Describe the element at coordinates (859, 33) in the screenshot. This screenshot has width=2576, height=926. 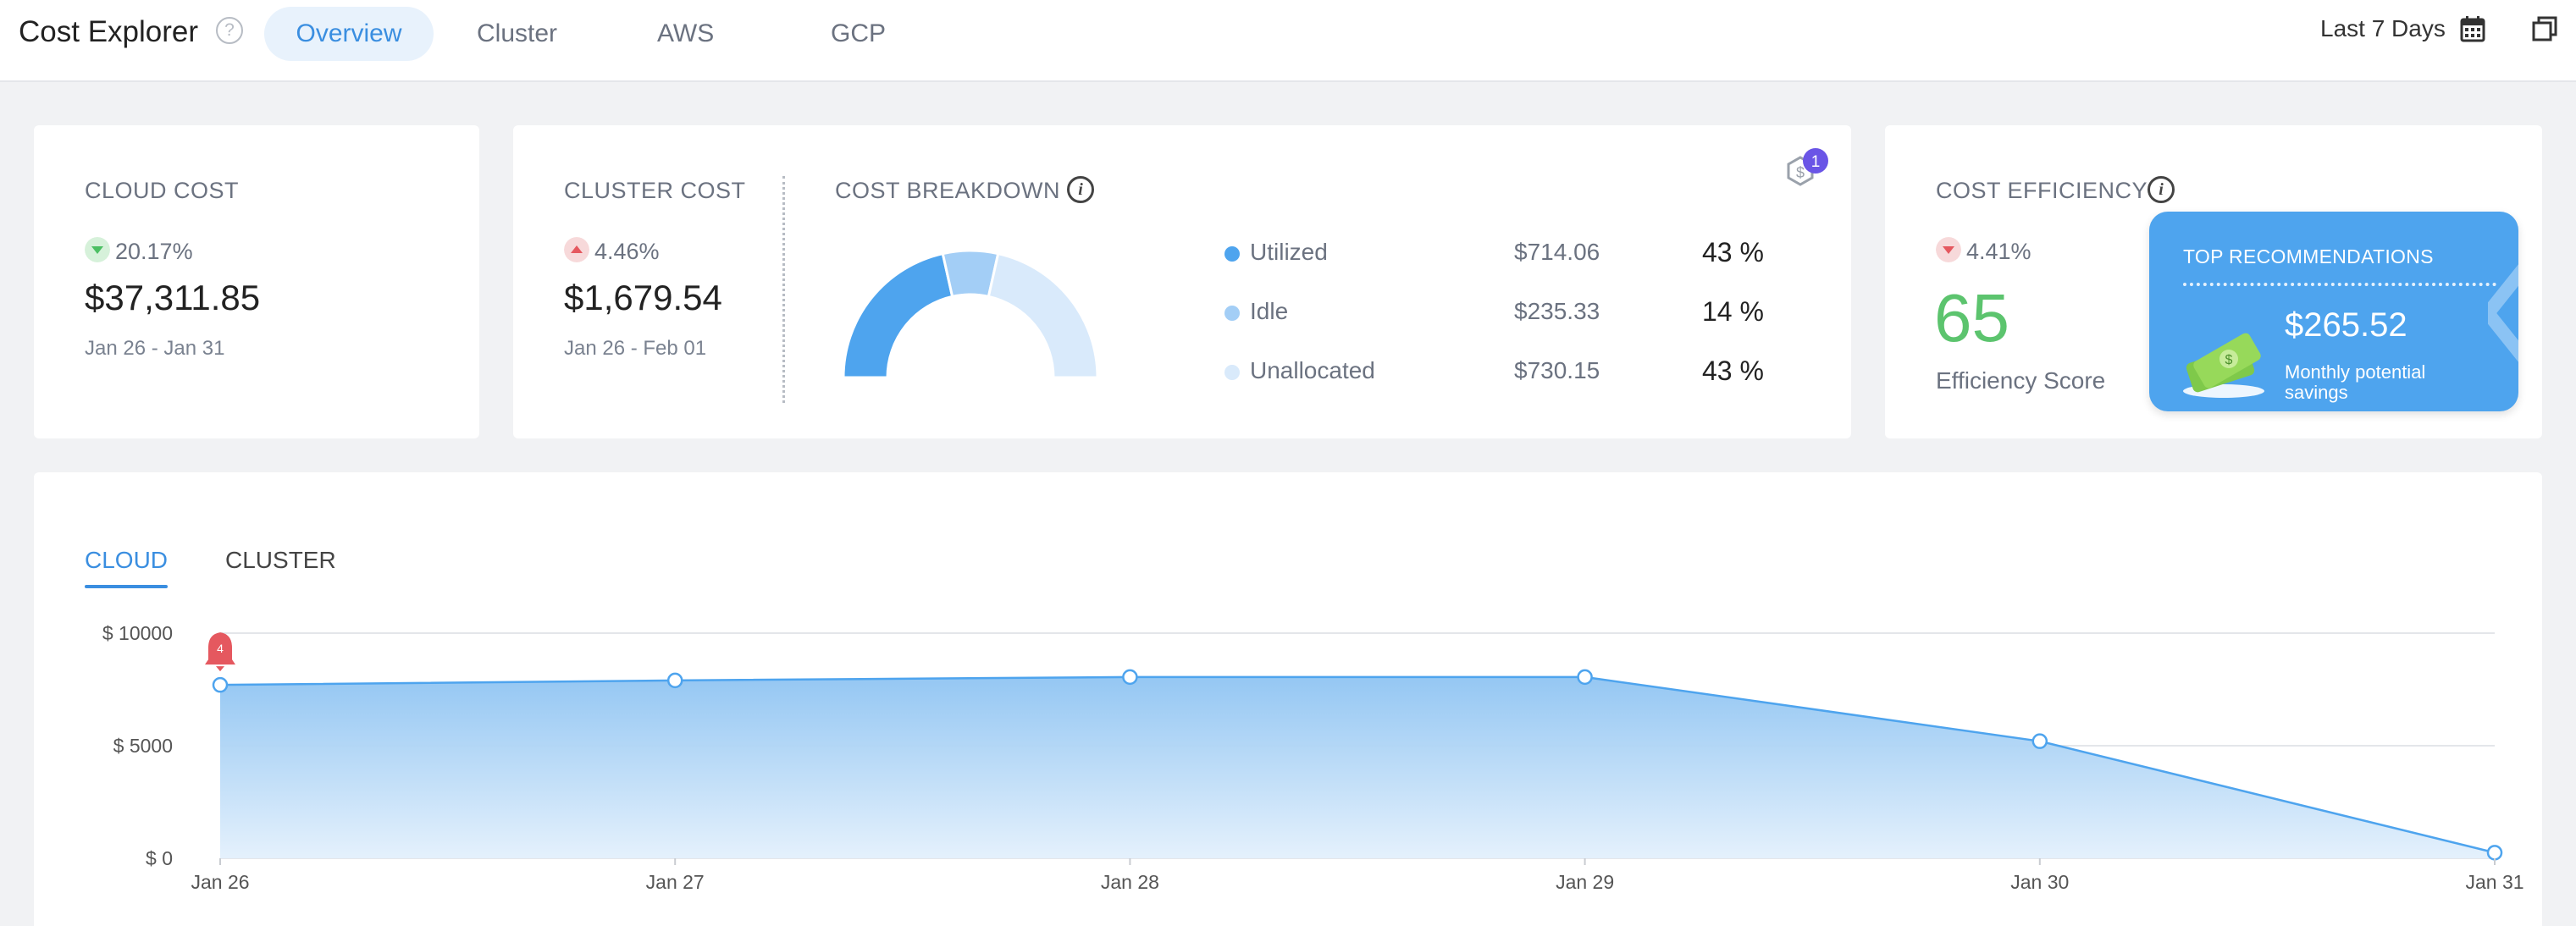
I see `tab-gcp: GCP` at that location.